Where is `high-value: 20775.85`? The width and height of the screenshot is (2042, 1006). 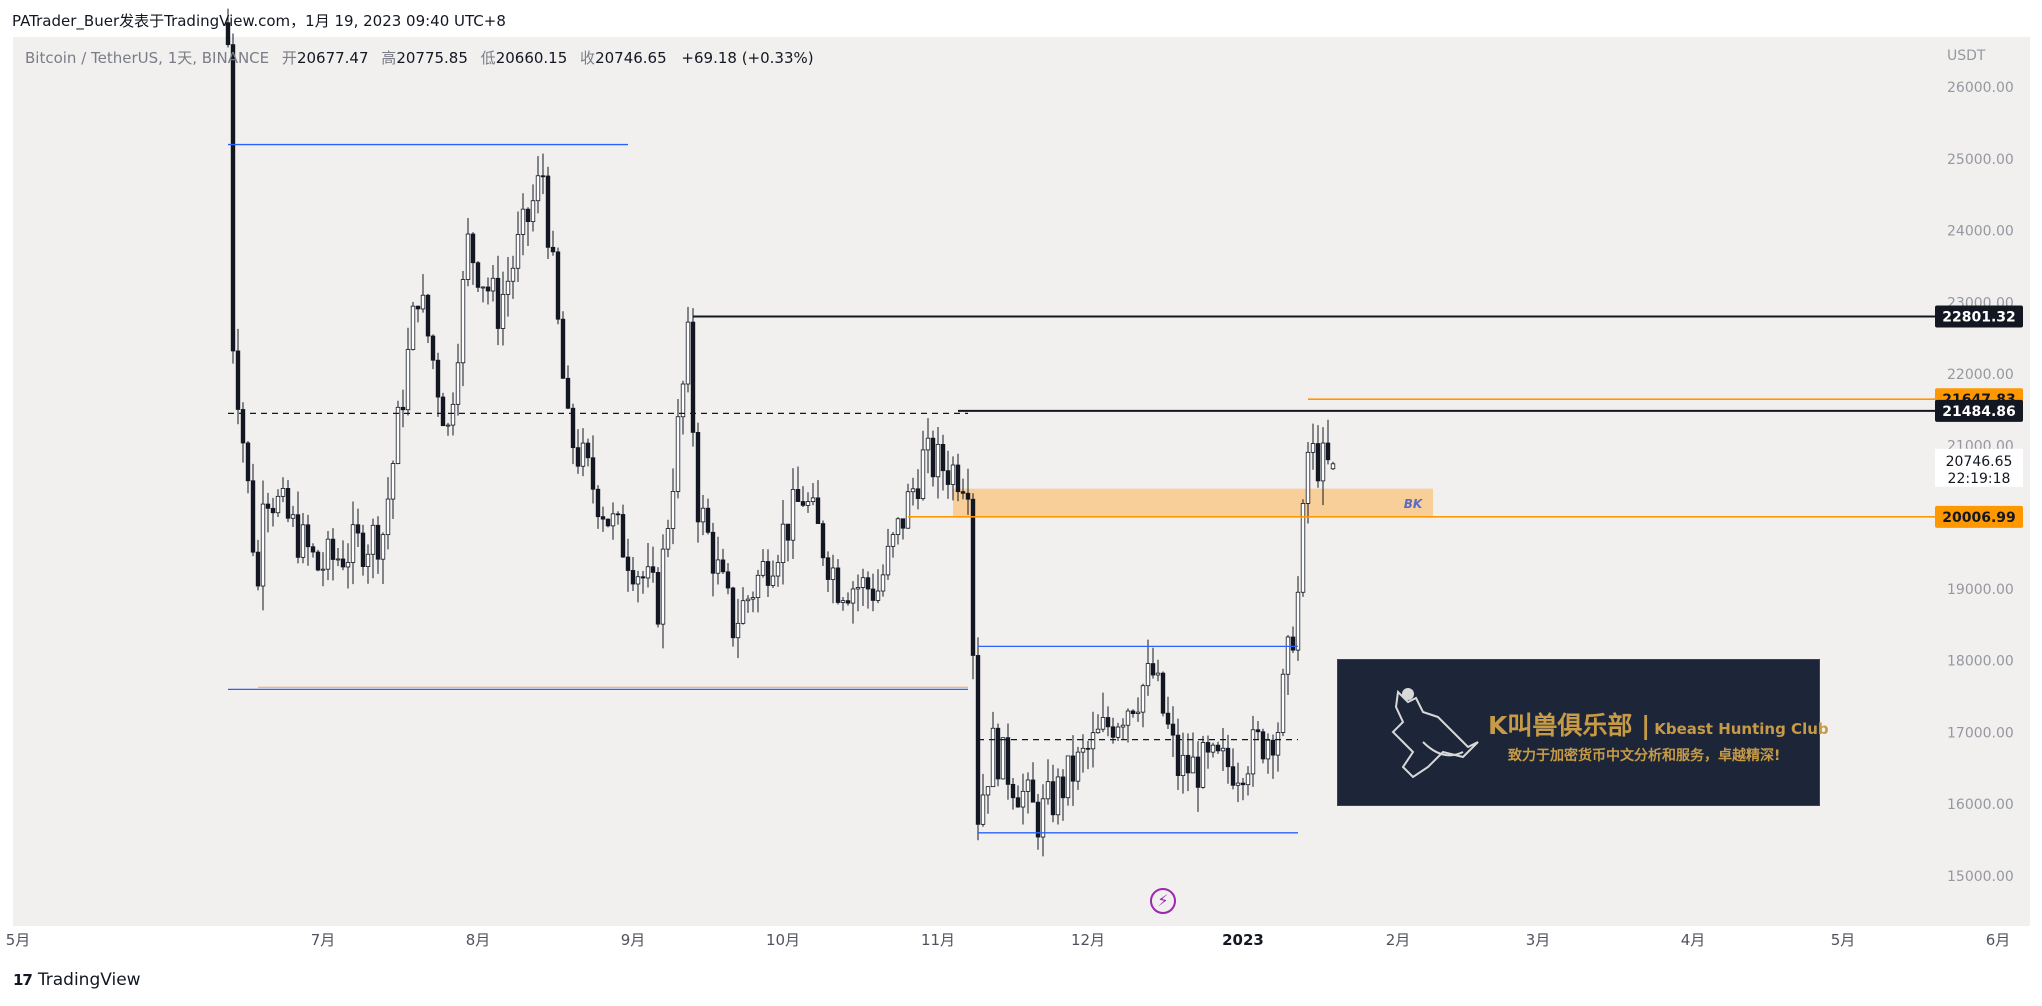
high-value: 20775.85 is located at coordinates (432, 58).